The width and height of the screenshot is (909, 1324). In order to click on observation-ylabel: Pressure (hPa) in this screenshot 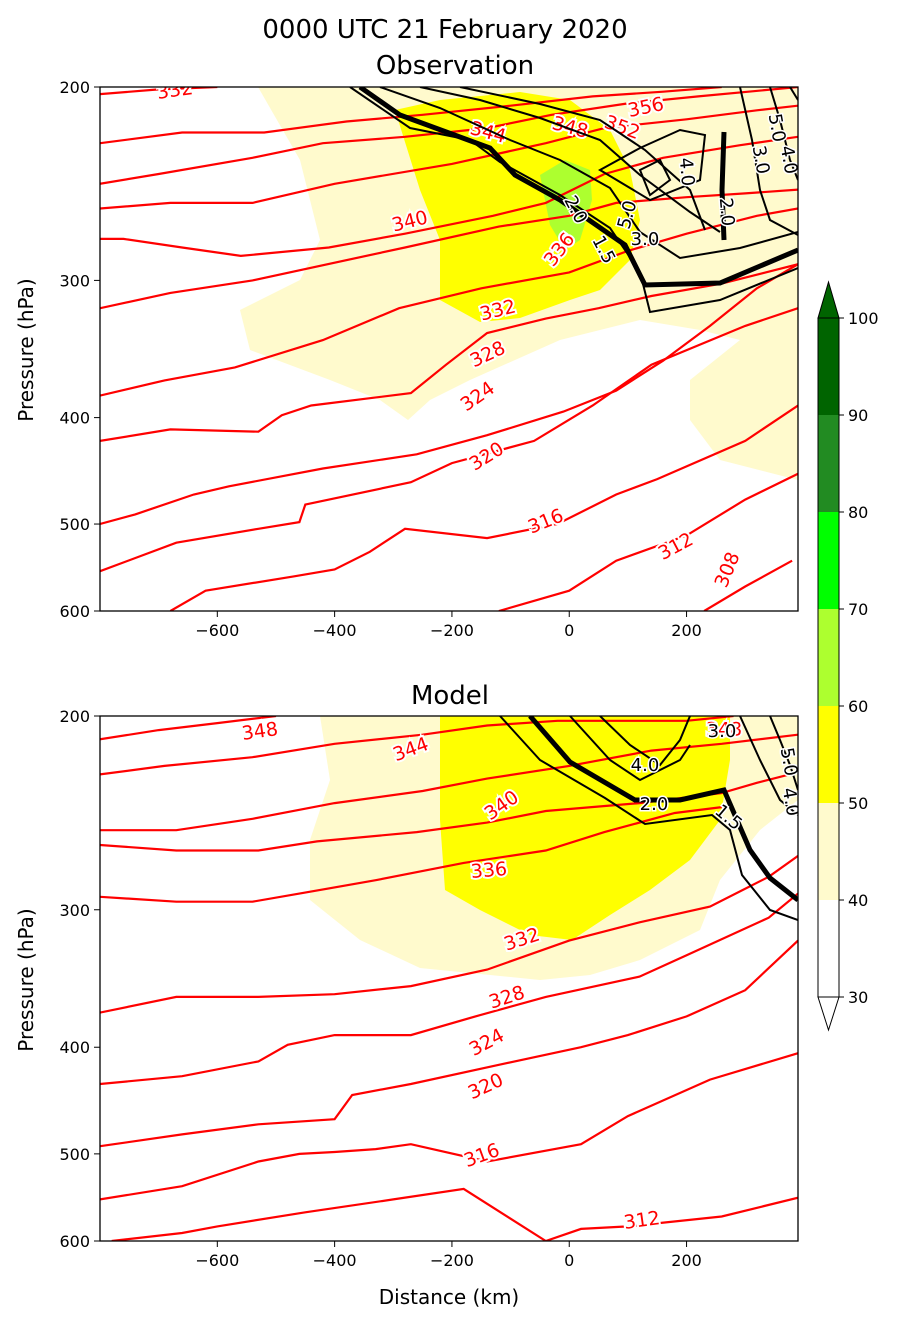, I will do `click(26, 349)`.